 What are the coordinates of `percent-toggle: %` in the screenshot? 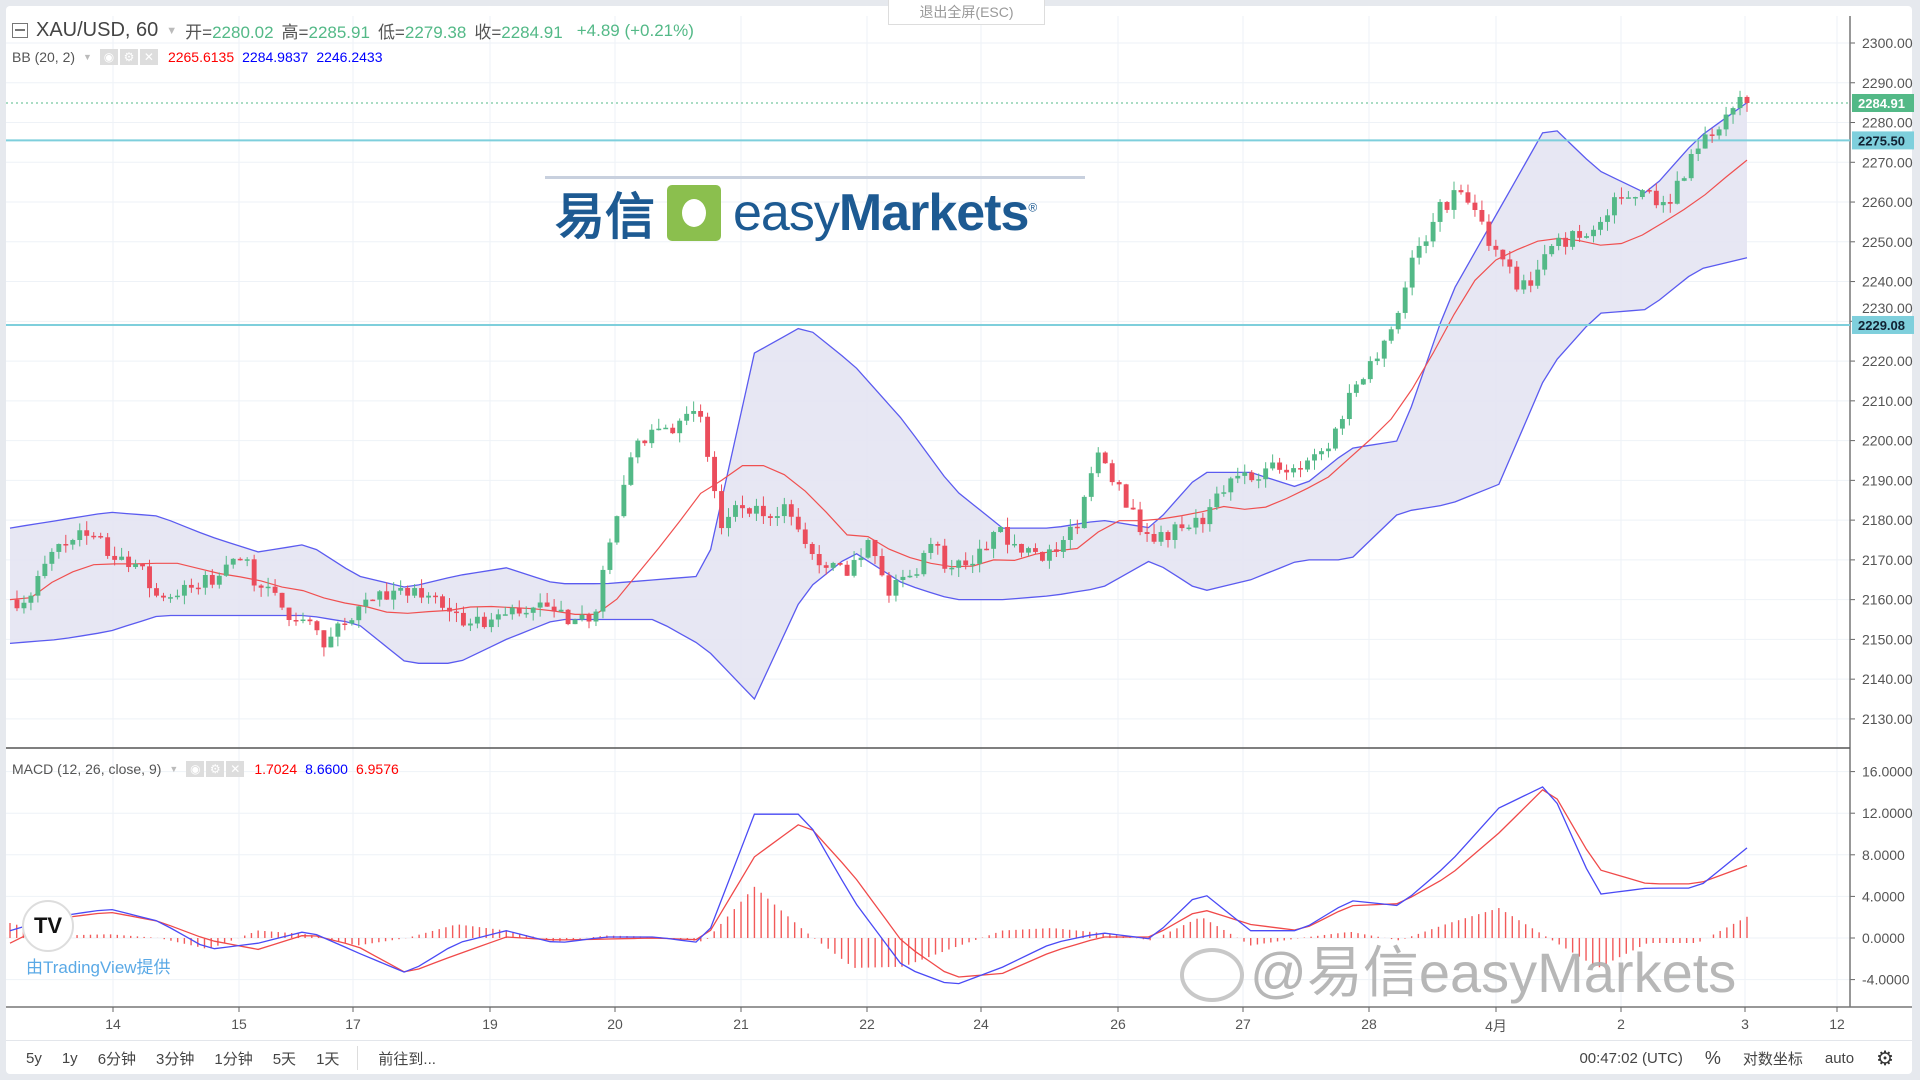 It's located at (1712, 1057).